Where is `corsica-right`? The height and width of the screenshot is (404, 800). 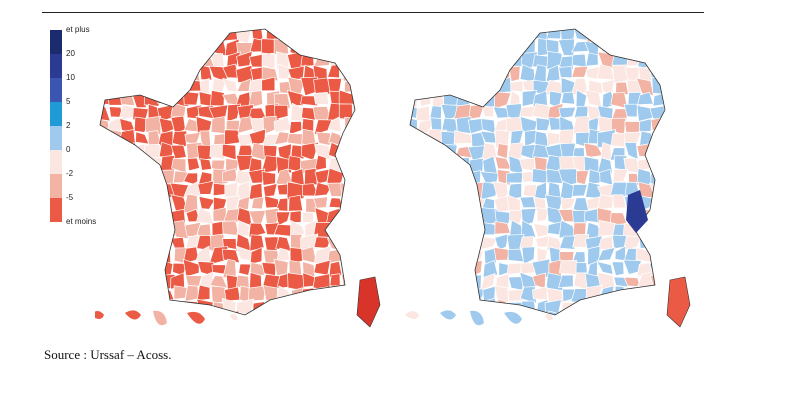 corsica-right is located at coordinates (678, 302).